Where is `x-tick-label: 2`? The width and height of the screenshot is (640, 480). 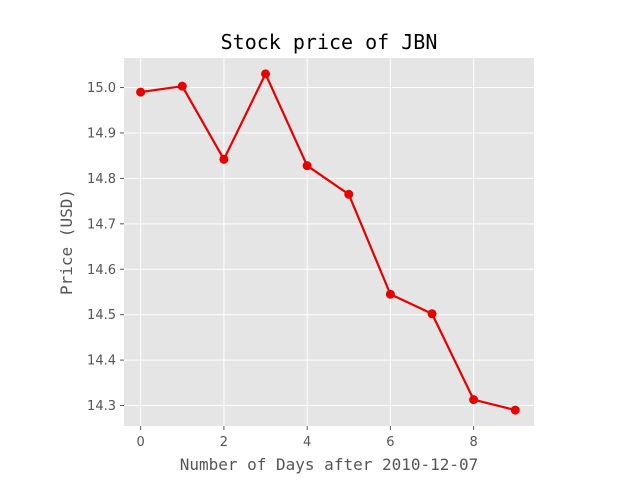 x-tick-label: 2 is located at coordinates (224, 442).